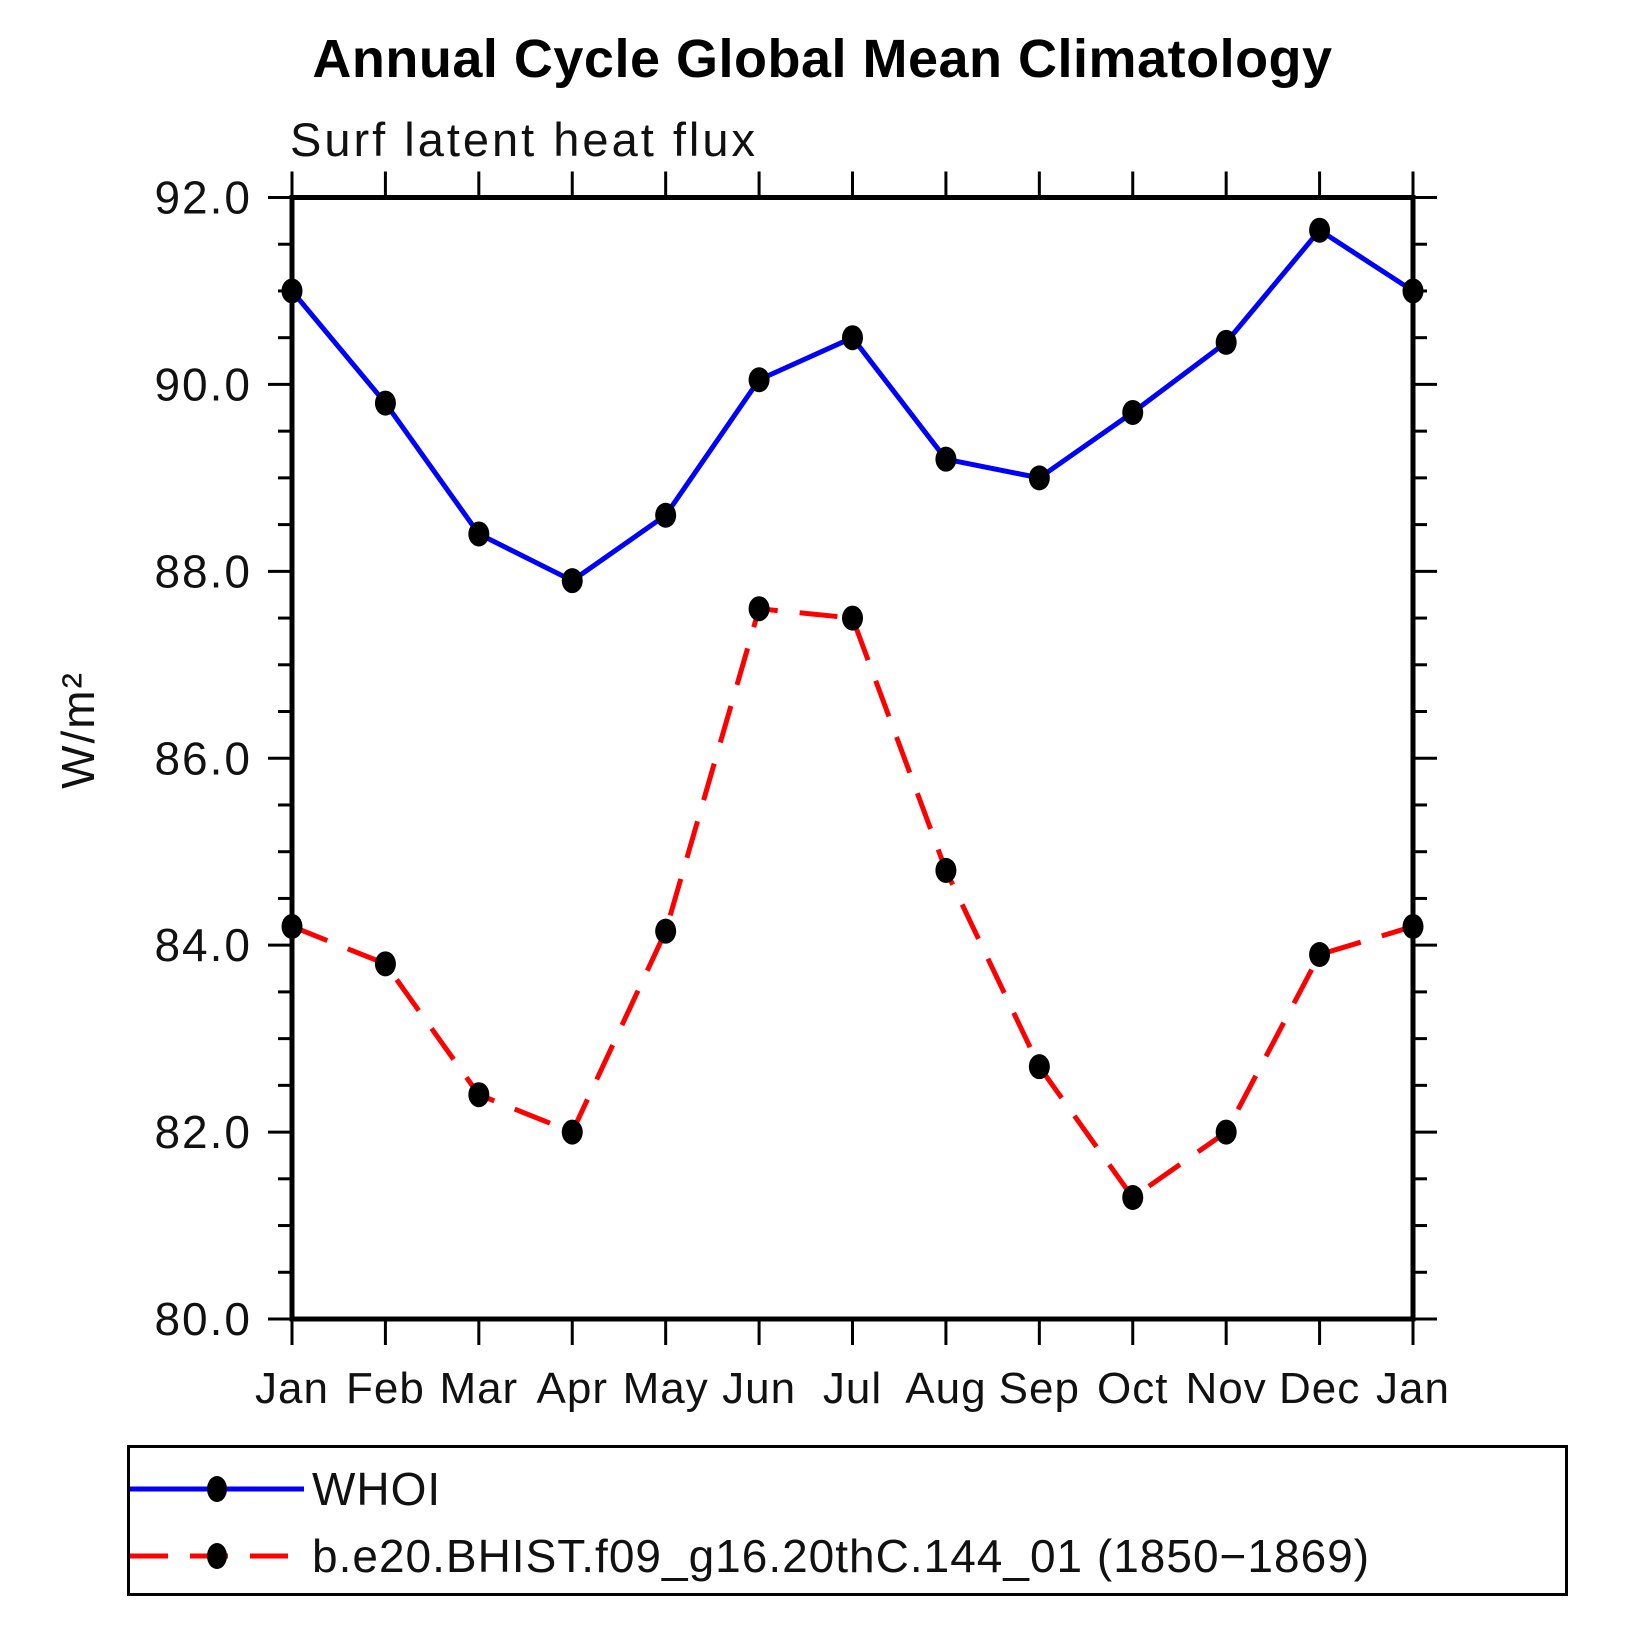 The width and height of the screenshot is (1635, 1635). Describe the element at coordinates (847, 1520) in the screenshot. I see `legend` at that location.